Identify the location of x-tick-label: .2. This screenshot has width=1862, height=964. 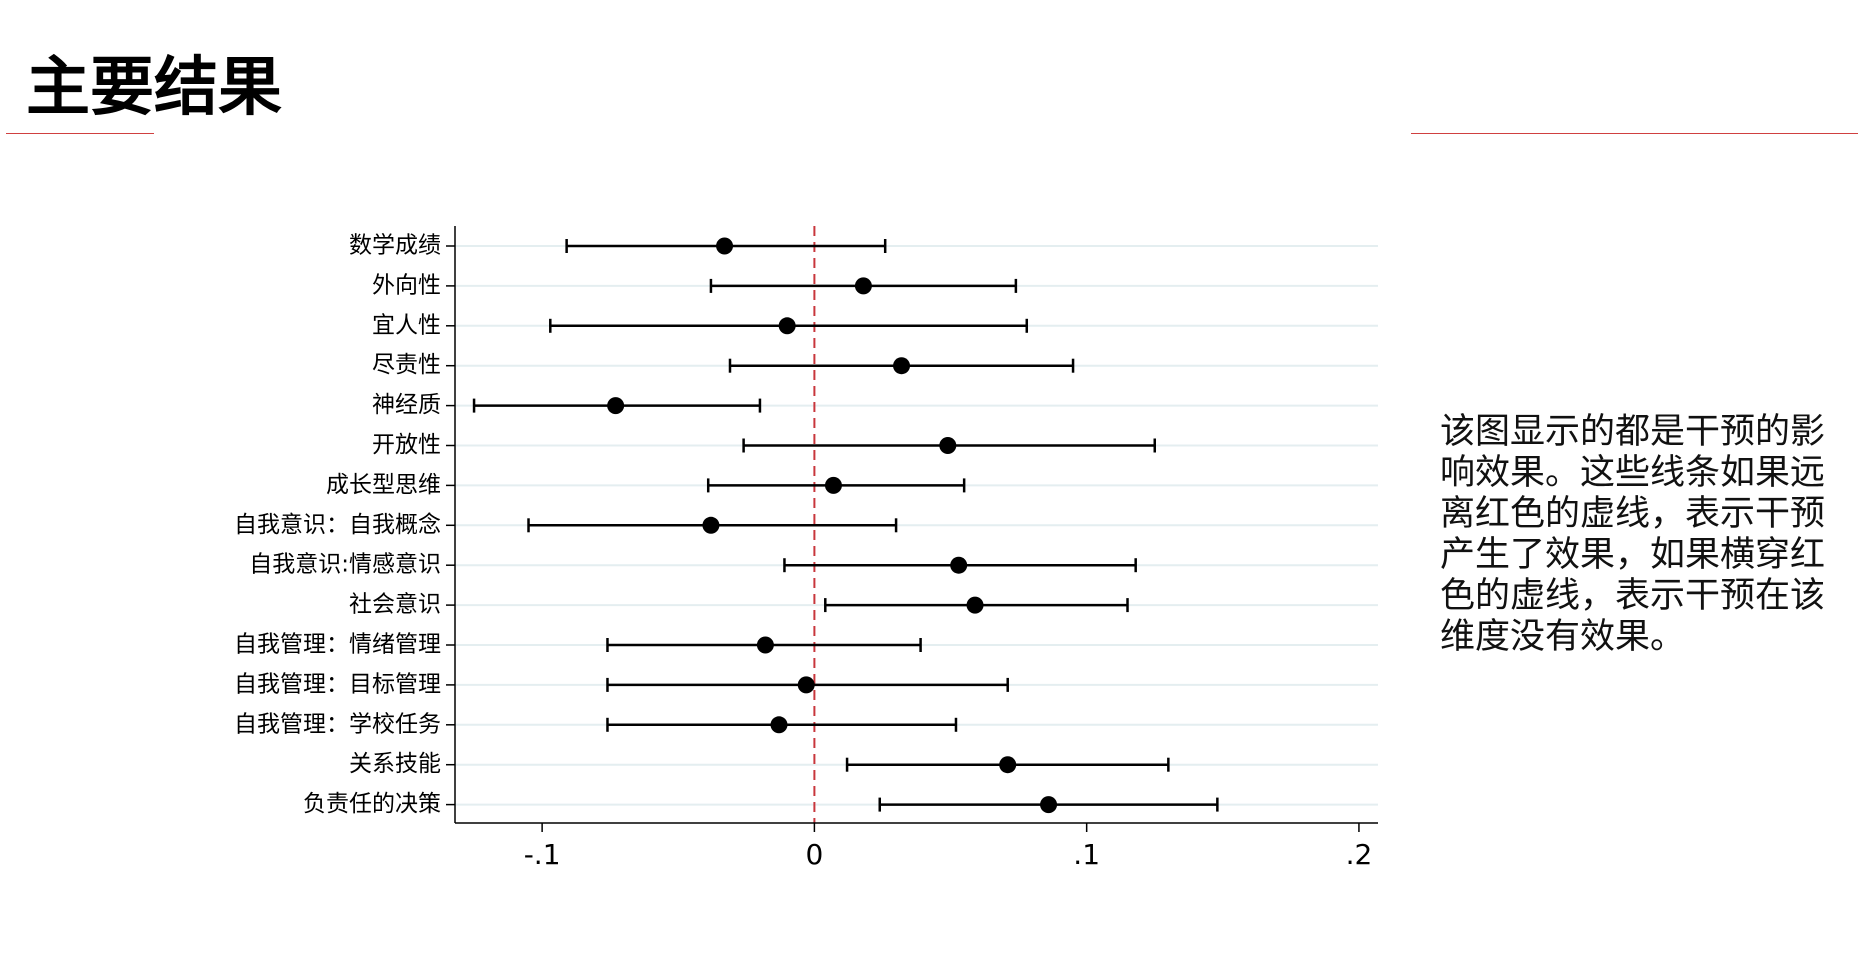
(1359, 854).